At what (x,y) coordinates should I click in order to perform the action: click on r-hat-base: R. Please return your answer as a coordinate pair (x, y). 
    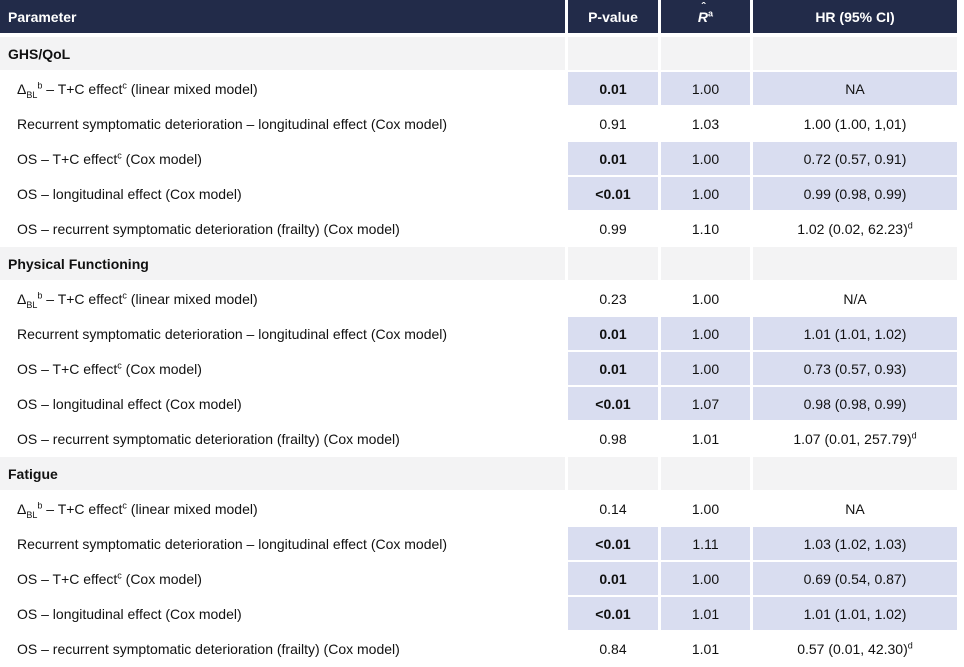
    Looking at the image, I should click on (703, 16).